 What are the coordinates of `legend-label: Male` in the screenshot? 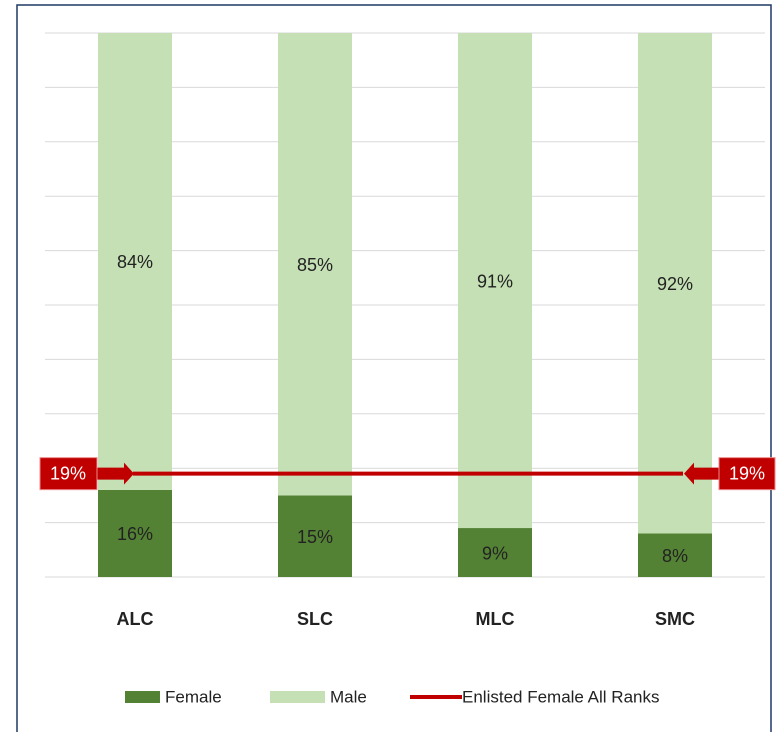 It's located at (348, 696).